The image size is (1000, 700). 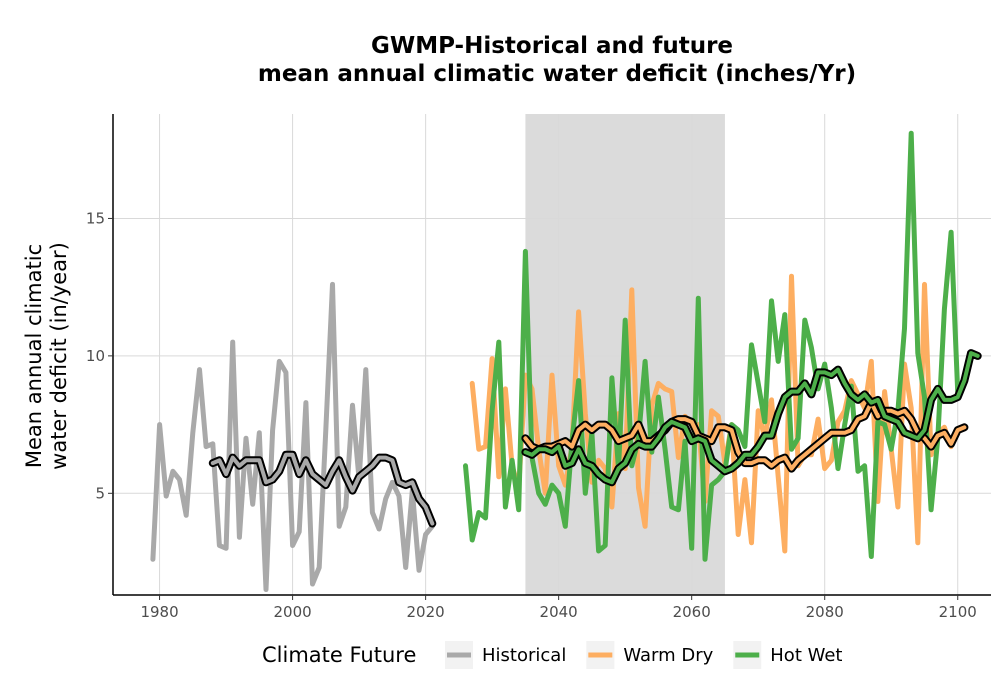 I want to click on x-tick-label: 2100, so click(x=958, y=612).